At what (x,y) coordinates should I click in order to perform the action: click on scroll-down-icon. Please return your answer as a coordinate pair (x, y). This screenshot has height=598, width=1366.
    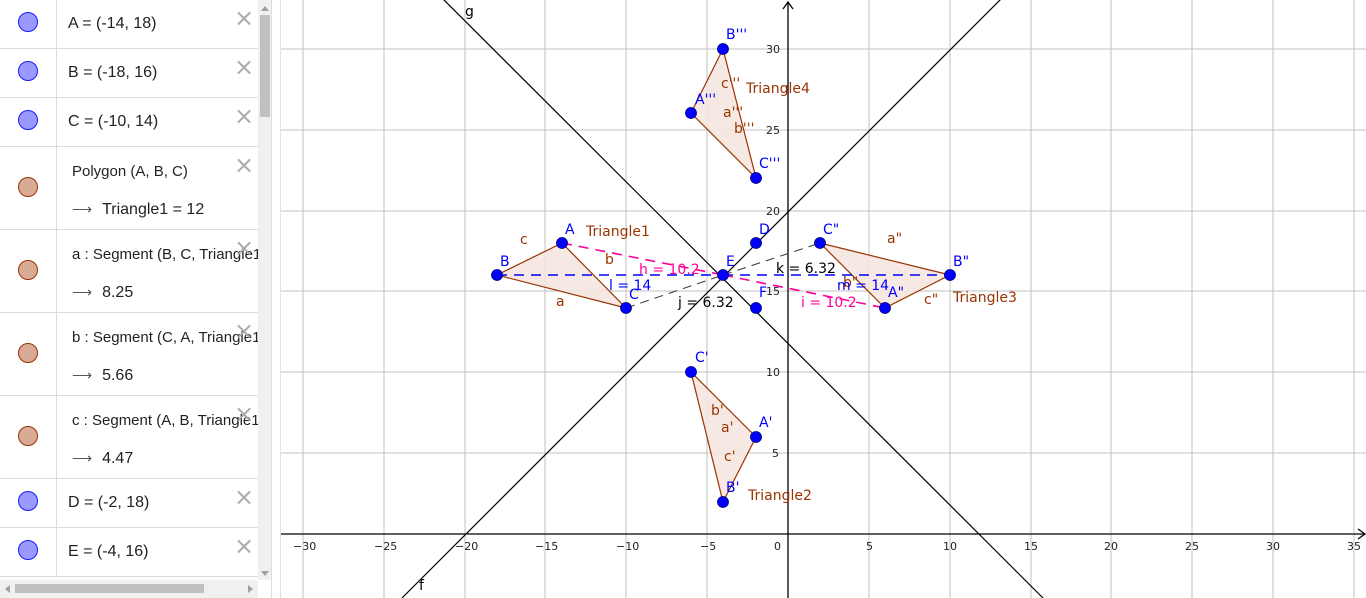
    Looking at the image, I should click on (265, 573).